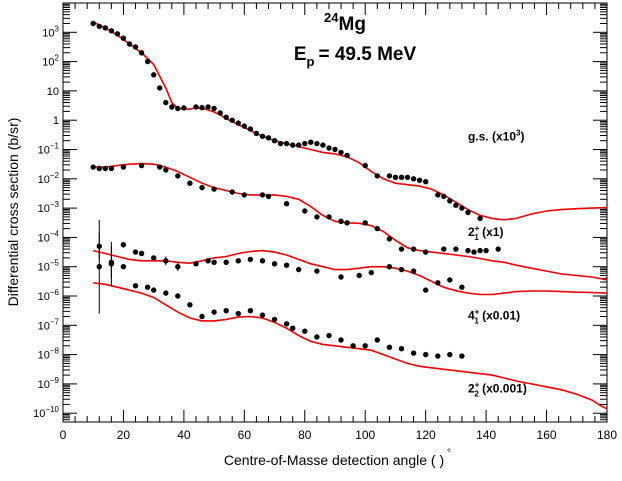 The image size is (622, 481). I want to click on y-tick-label: 10², so click(50, 61).